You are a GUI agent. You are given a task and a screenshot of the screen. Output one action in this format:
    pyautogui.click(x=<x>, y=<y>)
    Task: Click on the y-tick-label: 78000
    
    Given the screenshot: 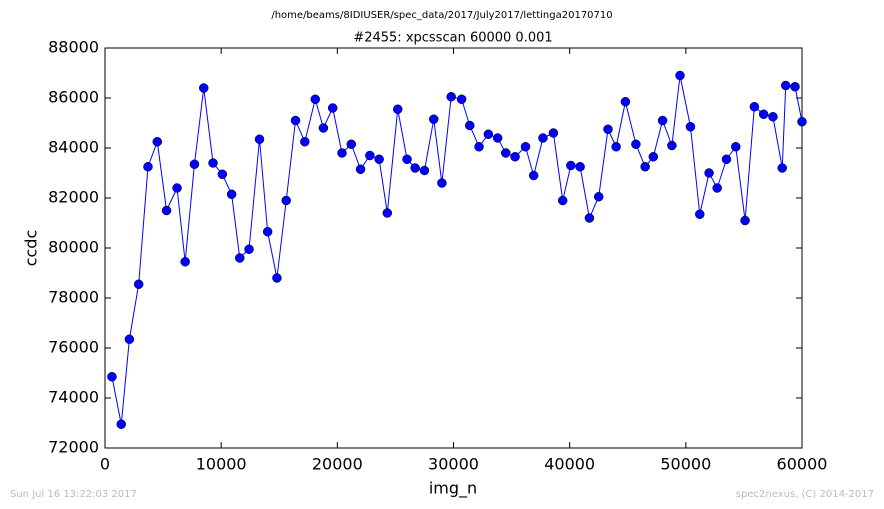 What is the action you would take?
    pyautogui.click(x=73, y=297)
    